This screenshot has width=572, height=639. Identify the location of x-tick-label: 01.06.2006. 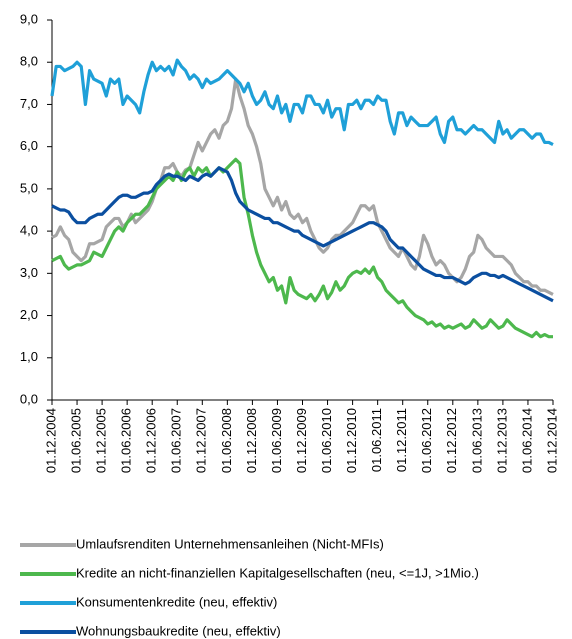
(126, 440).